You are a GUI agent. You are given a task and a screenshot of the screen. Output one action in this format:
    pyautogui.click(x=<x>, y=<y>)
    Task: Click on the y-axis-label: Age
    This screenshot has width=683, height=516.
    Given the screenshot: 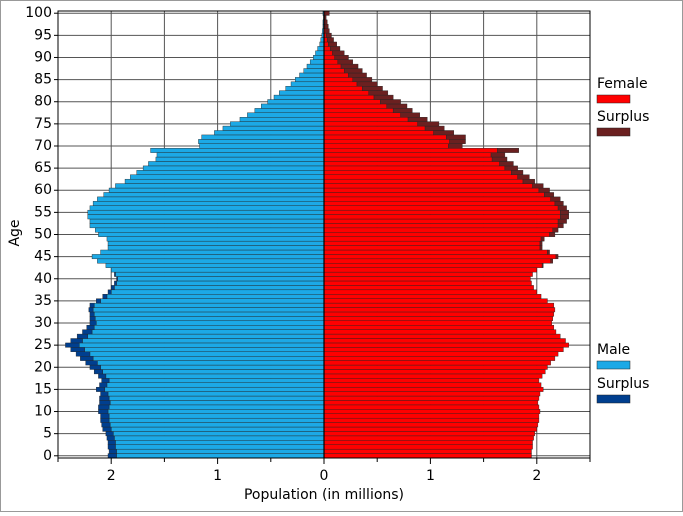 What is the action you would take?
    pyautogui.click(x=15, y=232)
    